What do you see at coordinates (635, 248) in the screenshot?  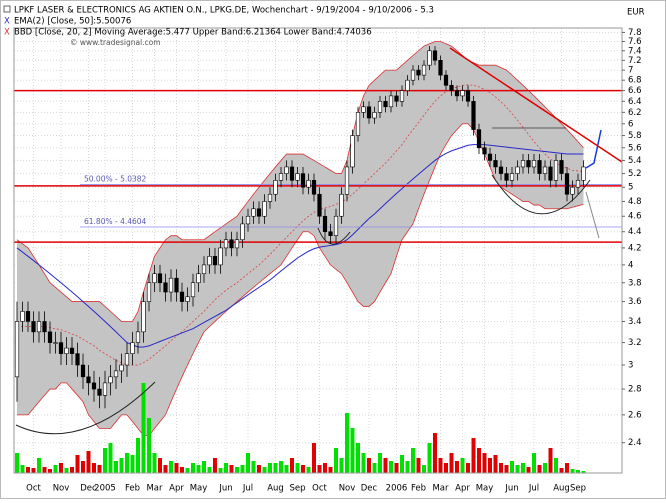 I see `y-tick-label: 4.2` at bounding box center [635, 248].